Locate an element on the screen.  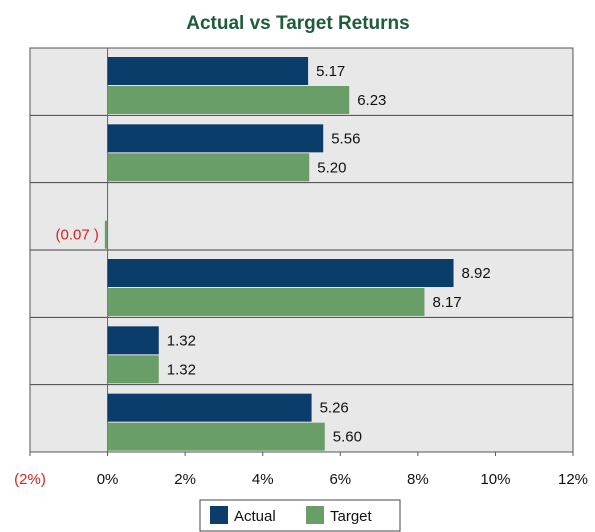
x-tick-label: 0% is located at coordinates (108, 479).